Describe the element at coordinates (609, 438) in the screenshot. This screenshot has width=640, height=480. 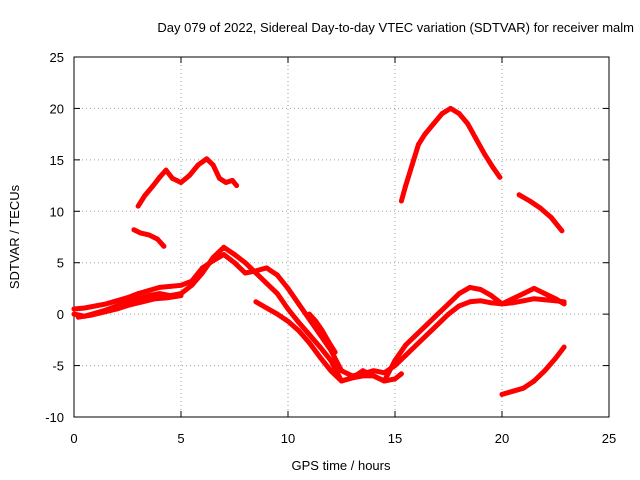
I see `x-tick-label: 25` at that location.